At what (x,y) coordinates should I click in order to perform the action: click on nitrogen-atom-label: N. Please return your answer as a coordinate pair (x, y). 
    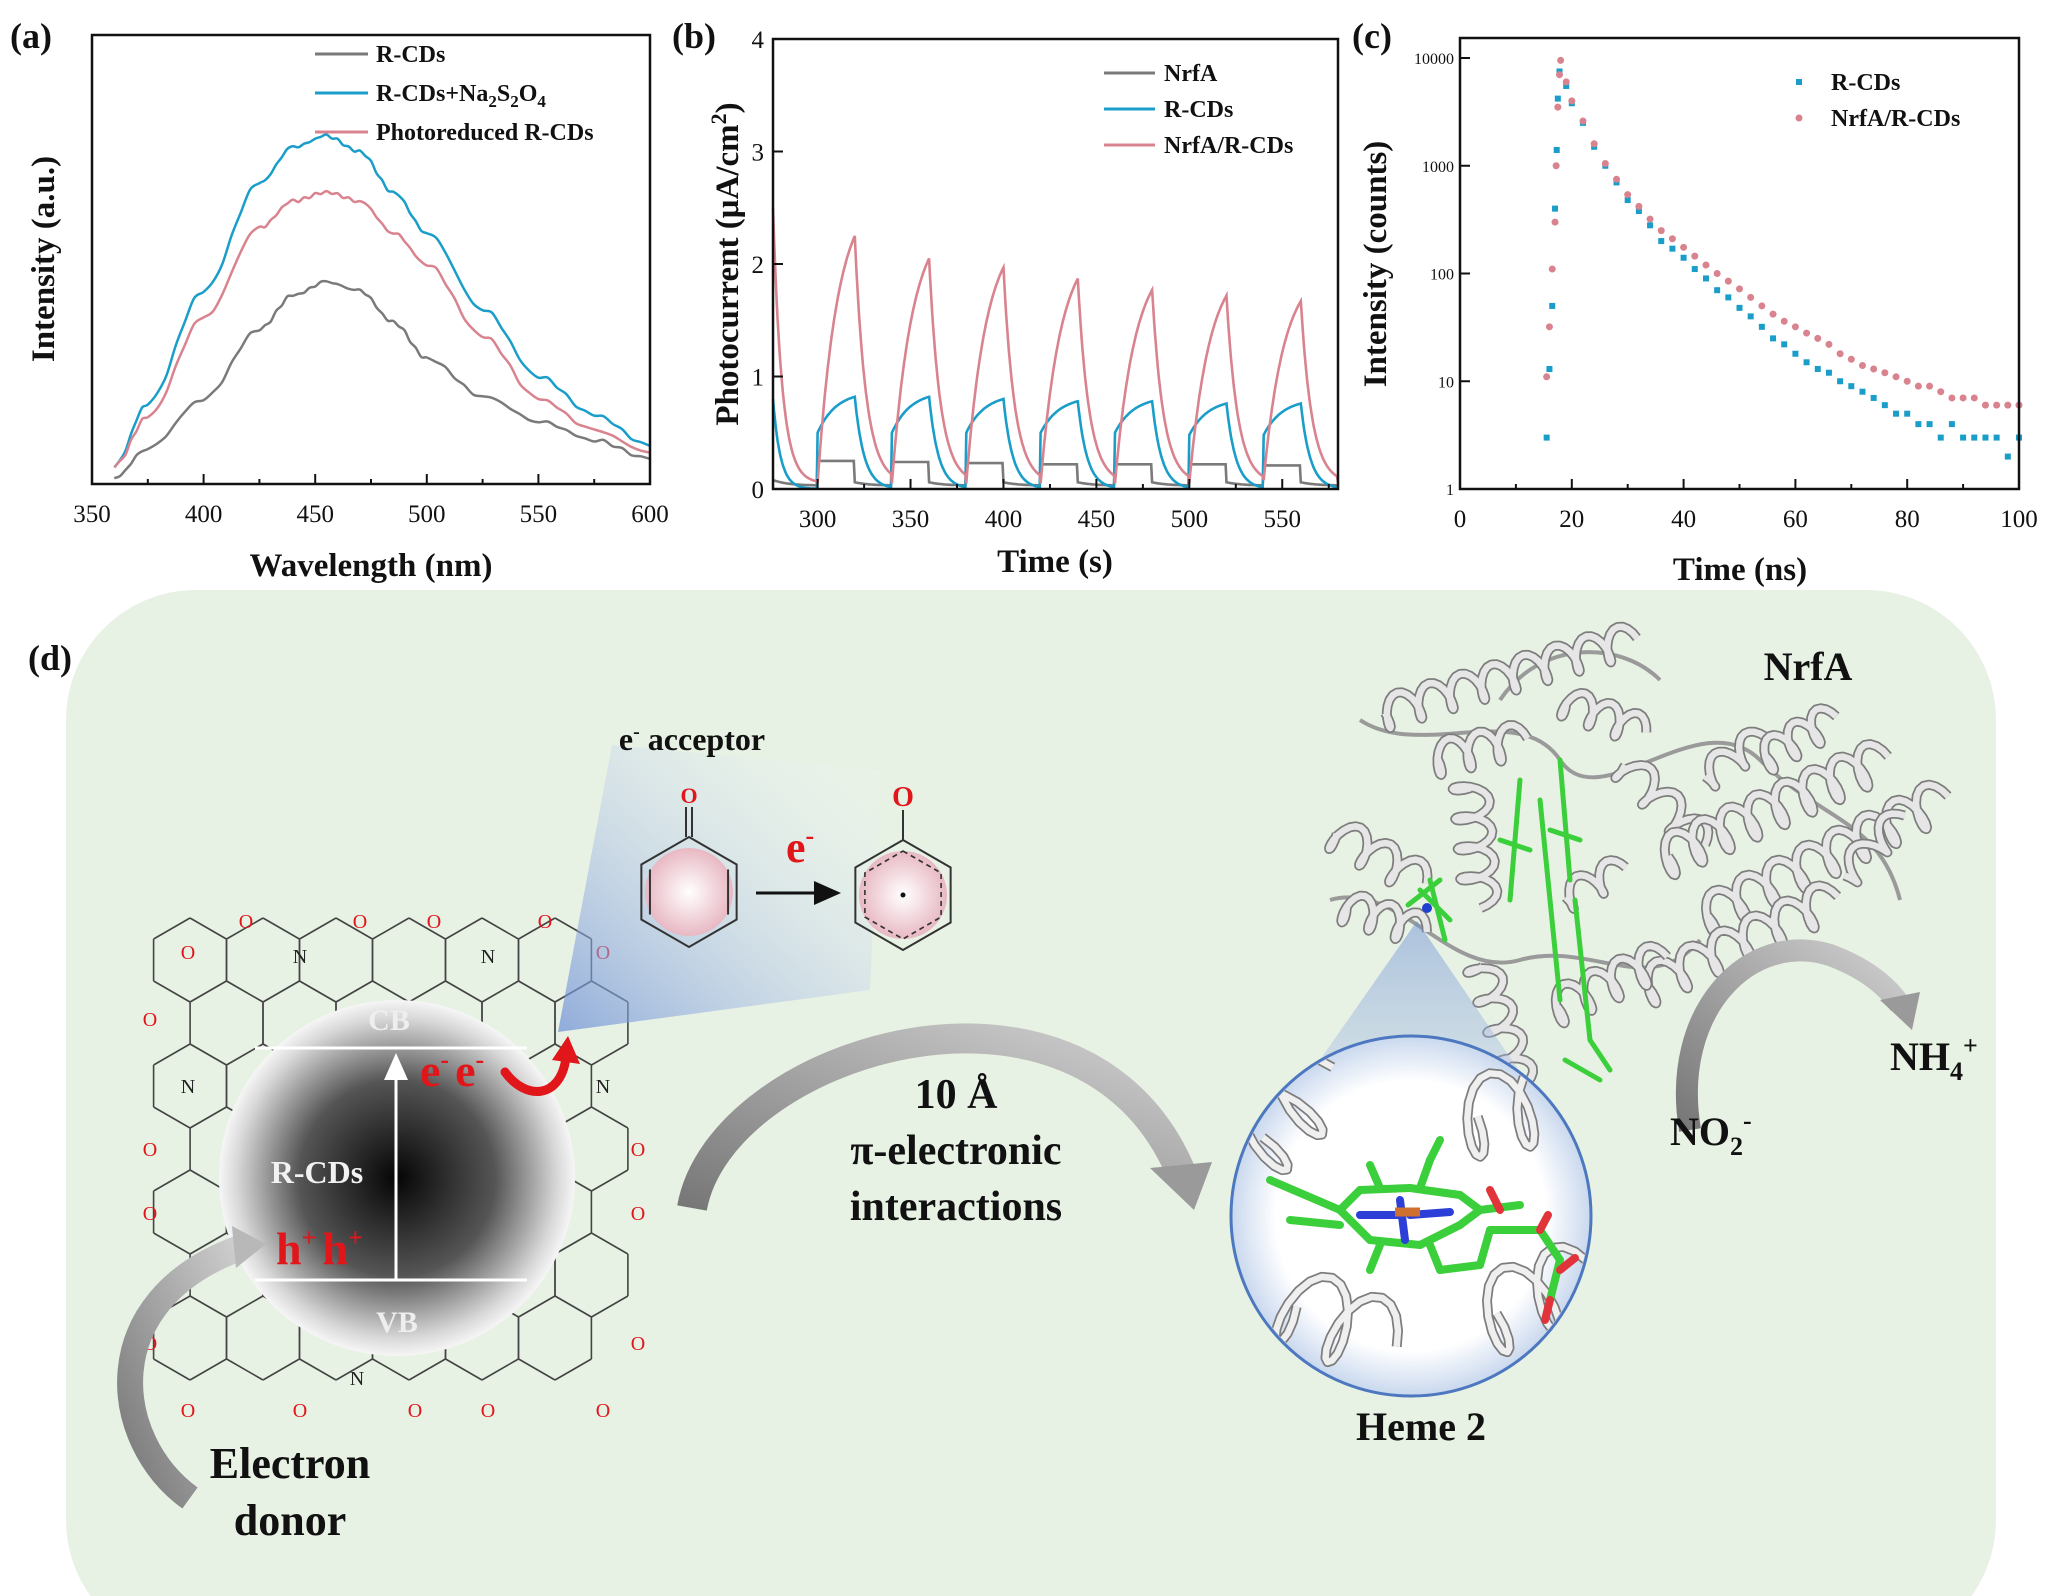
    Looking at the image, I should click on (488, 957).